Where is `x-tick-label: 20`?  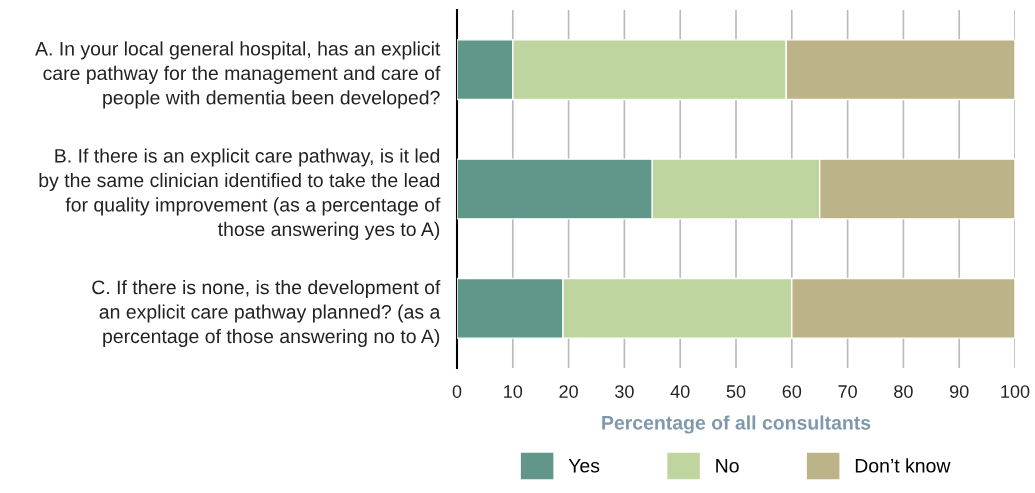 x-tick-label: 20 is located at coordinates (568, 391).